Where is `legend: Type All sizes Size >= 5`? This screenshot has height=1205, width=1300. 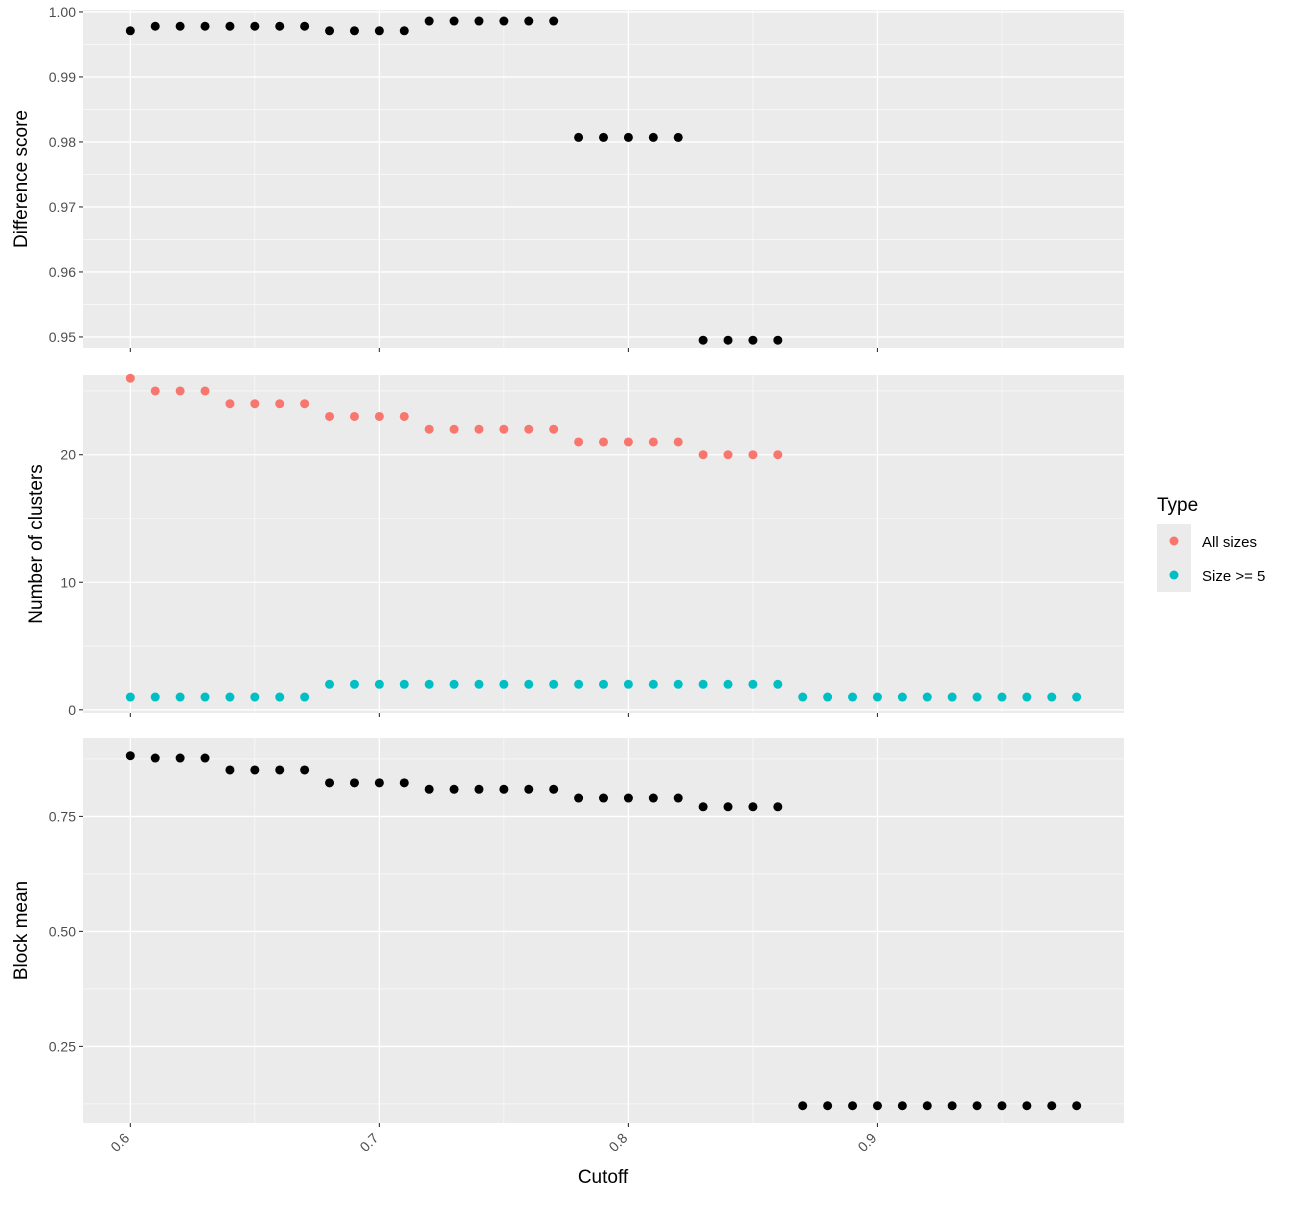
legend: Type All sizes Size >= 5 is located at coordinates (1211, 543).